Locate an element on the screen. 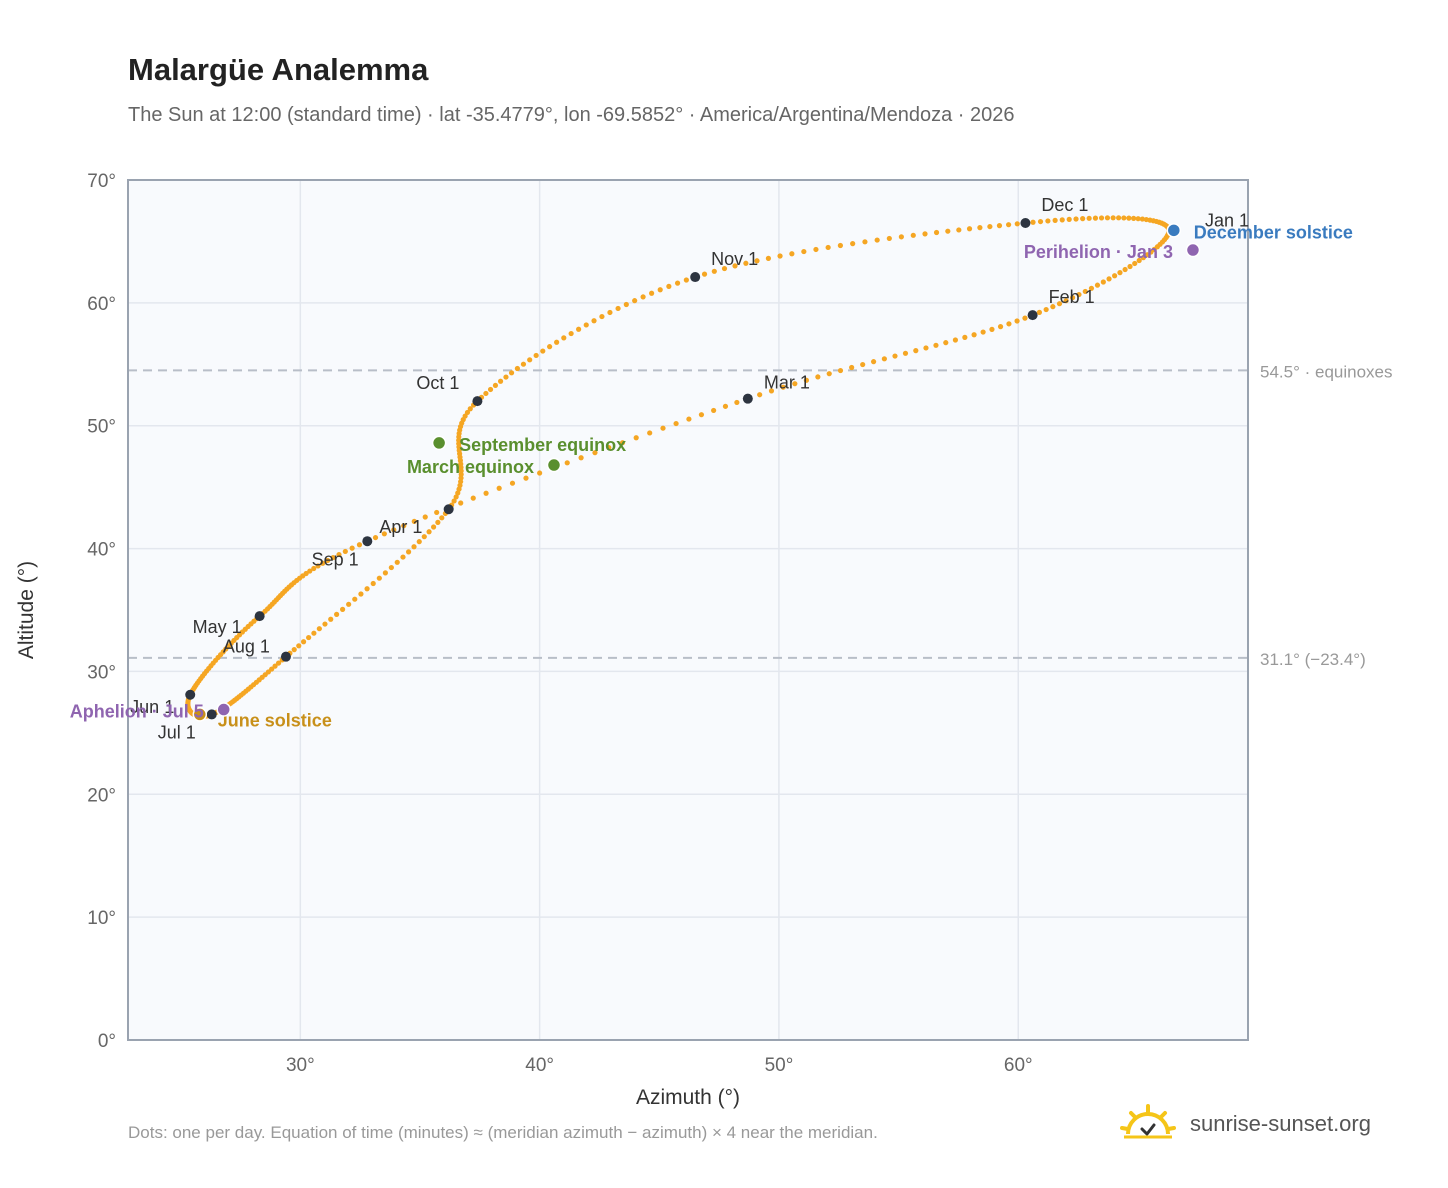  month-label: Aug 1 is located at coordinates (246, 647).